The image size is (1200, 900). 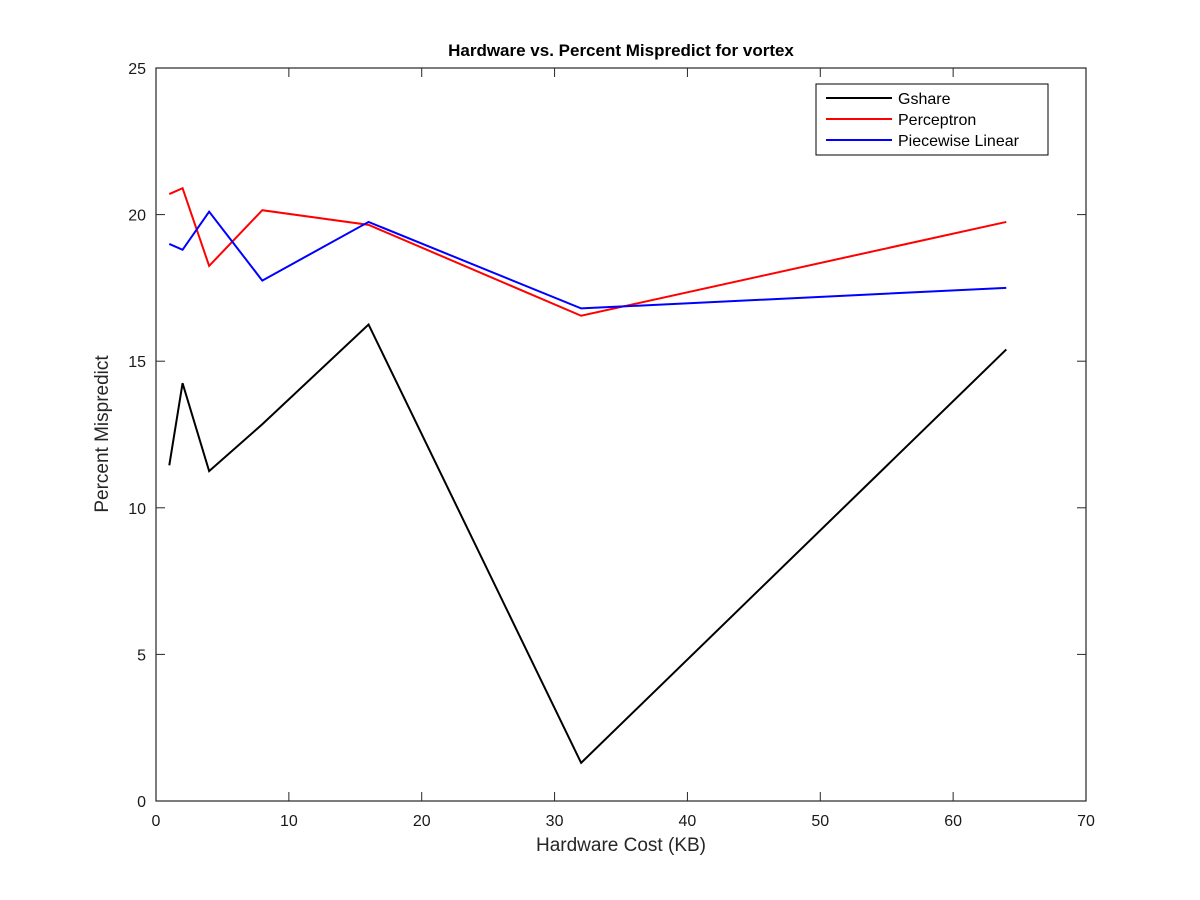 What do you see at coordinates (102, 434) in the screenshot?
I see `y-axis-label: Percent Mispredict` at bounding box center [102, 434].